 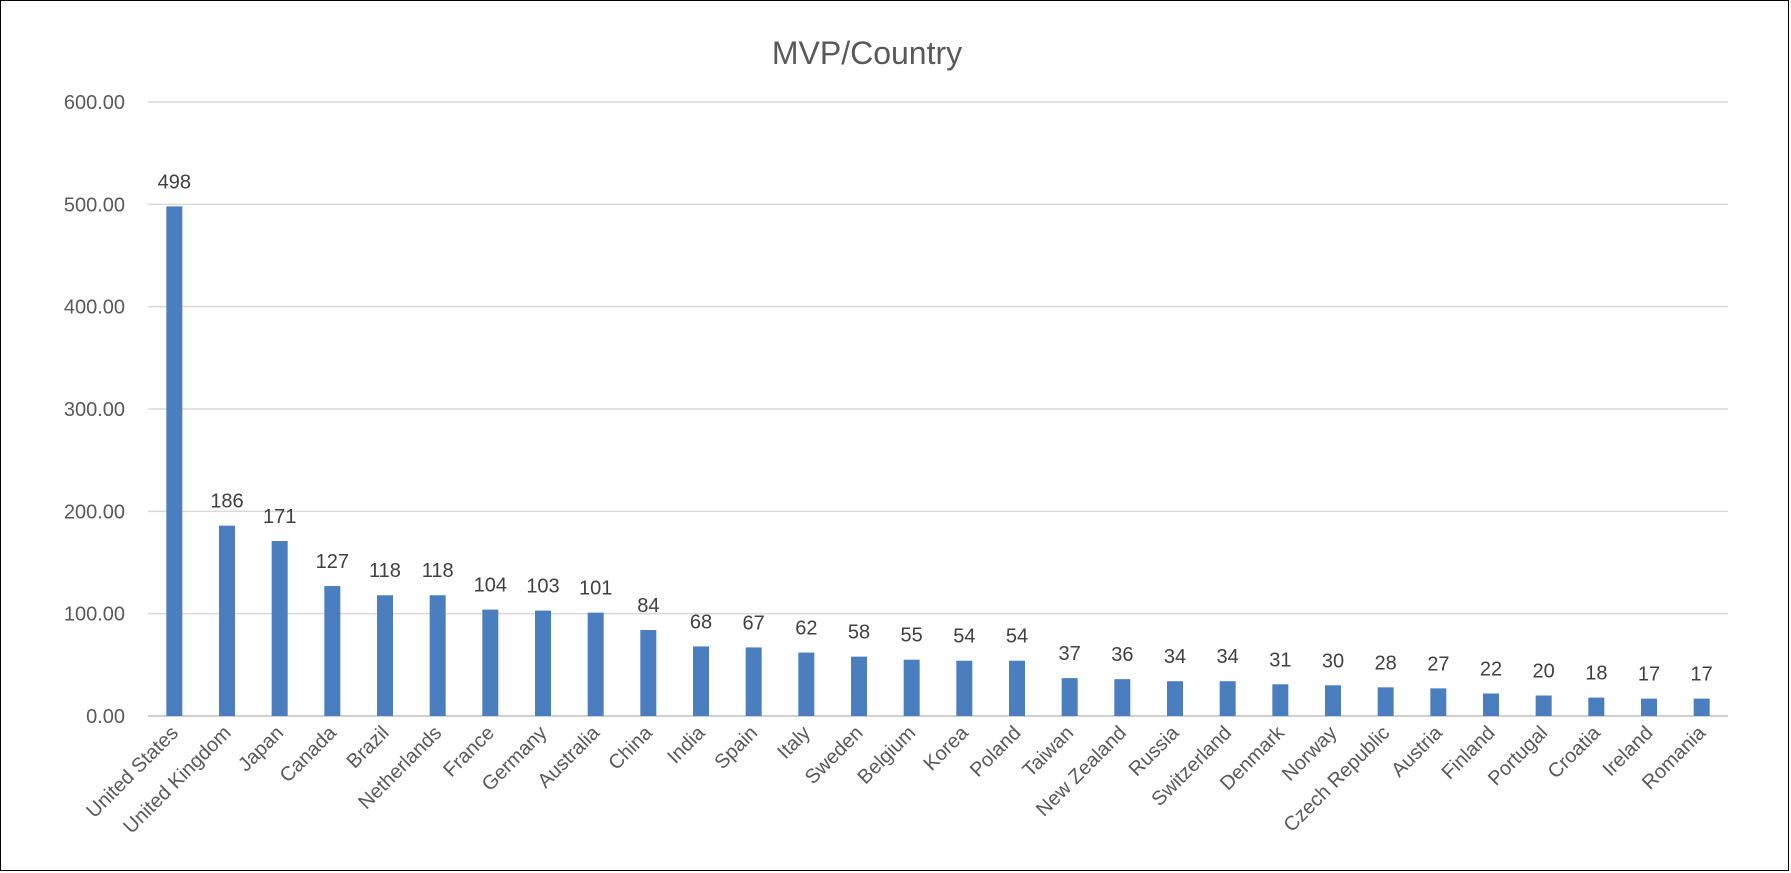 What do you see at coordinates (94, 205) in the screenshot?
I see `y-tick-label: 500.00` at bounding box center [94, 205].